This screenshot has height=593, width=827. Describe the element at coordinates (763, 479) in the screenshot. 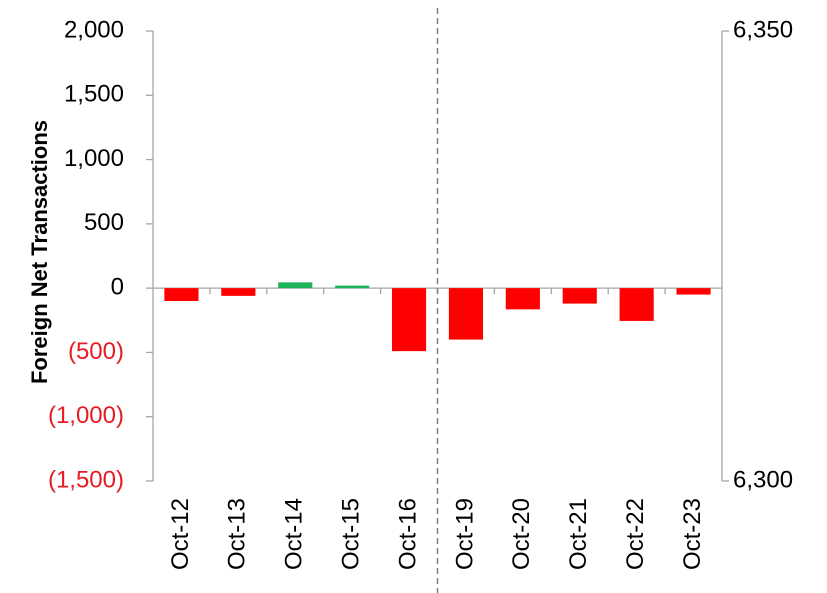

I see `y2-tick-label: 6,300` at that location.